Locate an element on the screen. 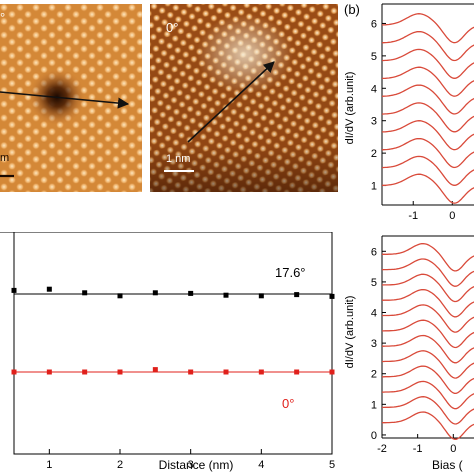  scatter-x-tick-label: 1 is located at coordinates (49, 465).